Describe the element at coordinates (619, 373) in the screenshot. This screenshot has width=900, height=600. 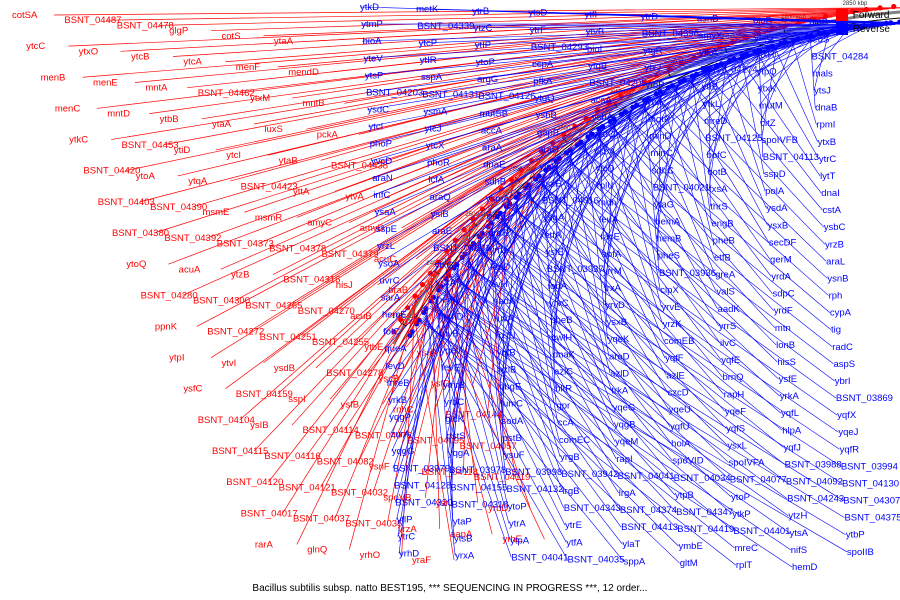
I see `reverse-gene-label: azlD` at that location.